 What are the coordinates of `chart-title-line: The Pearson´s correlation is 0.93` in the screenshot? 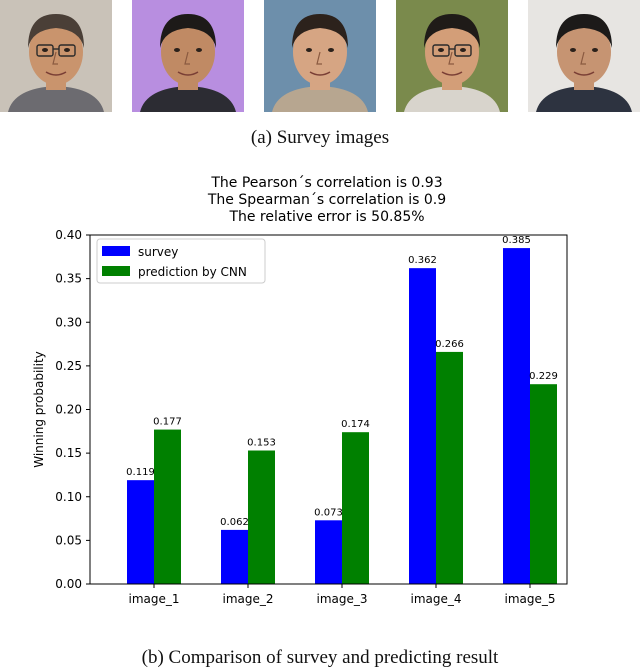 It's located at (326, 183).